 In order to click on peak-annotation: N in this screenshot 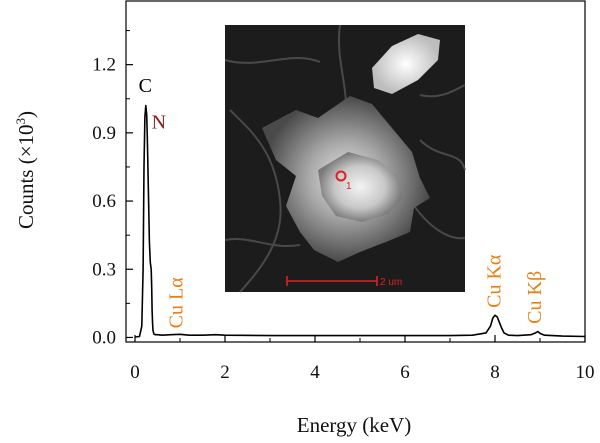, I will do `click(159, 122)`.